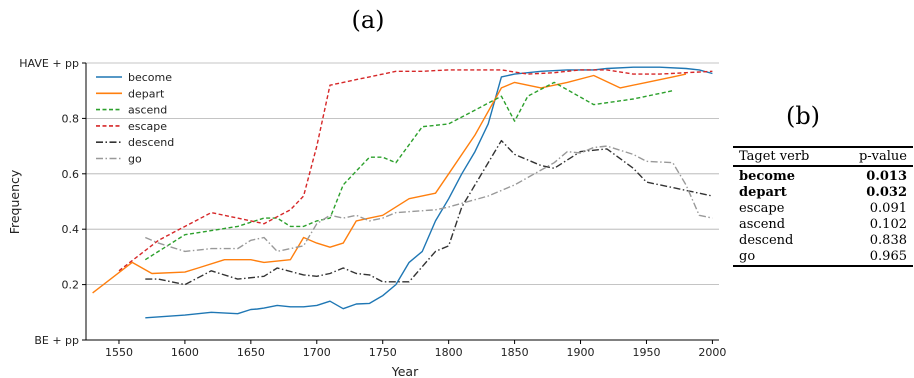 Image resolution: width=914 pixels, height=378 pixels. I want to click on p-value-cell: 0.013, so click(875, 175).